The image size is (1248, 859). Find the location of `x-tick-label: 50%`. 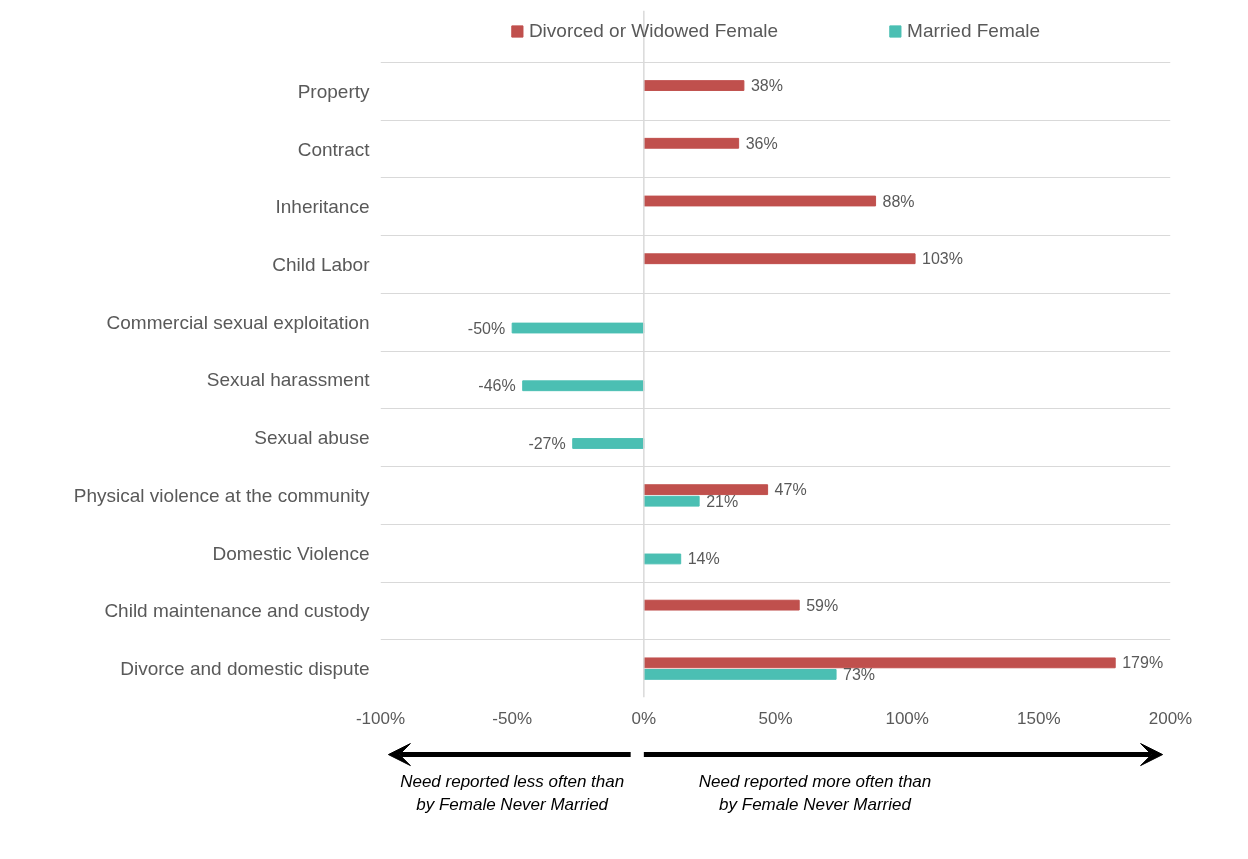

x-tick-label: 50% is located at coordinates (775, 718).